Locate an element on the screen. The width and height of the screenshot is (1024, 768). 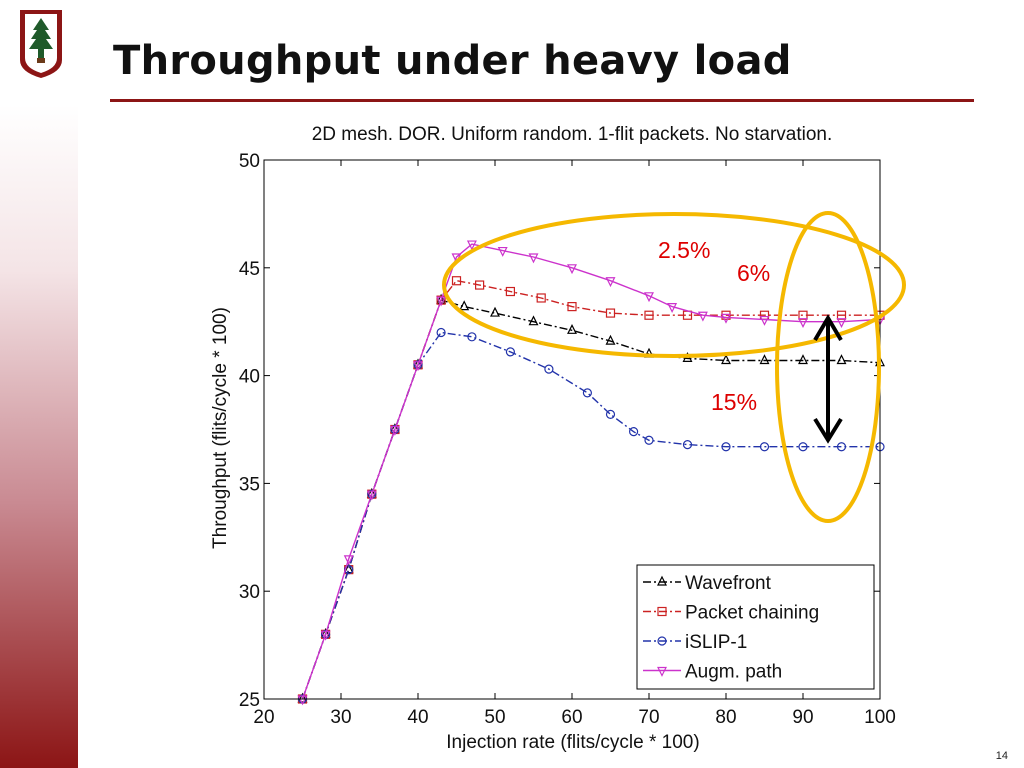
x-tick-label: 60 is located at coordinates (571, 717).